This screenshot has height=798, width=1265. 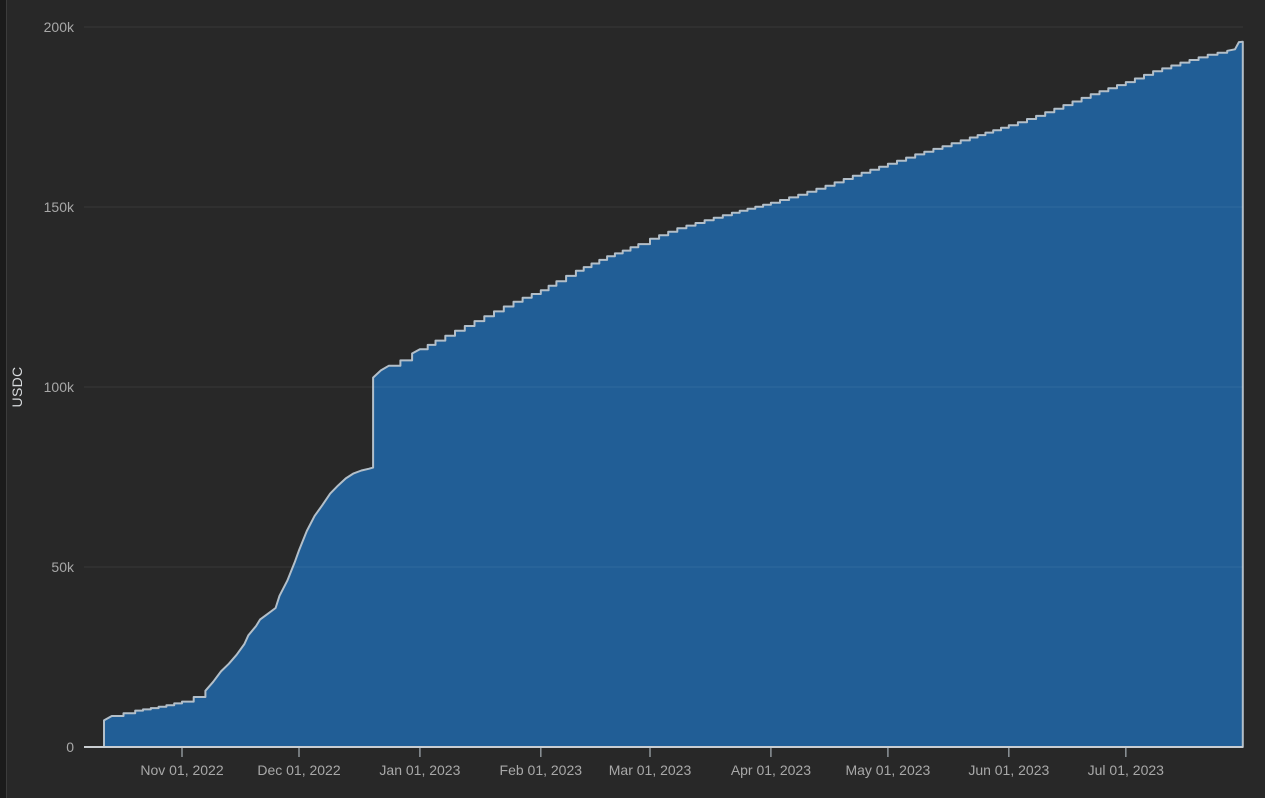 What do you see at coordinates (181, 770) in the screenshot?
I see `x-tick-label: Nov 01, 2022` at bounding box center [181, 770].